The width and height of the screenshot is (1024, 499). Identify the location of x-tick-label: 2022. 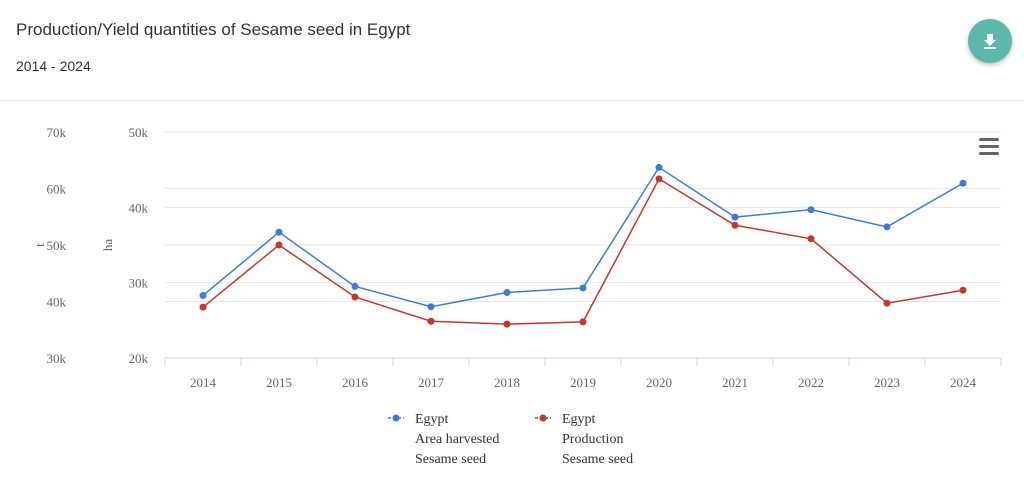
(811, 382).